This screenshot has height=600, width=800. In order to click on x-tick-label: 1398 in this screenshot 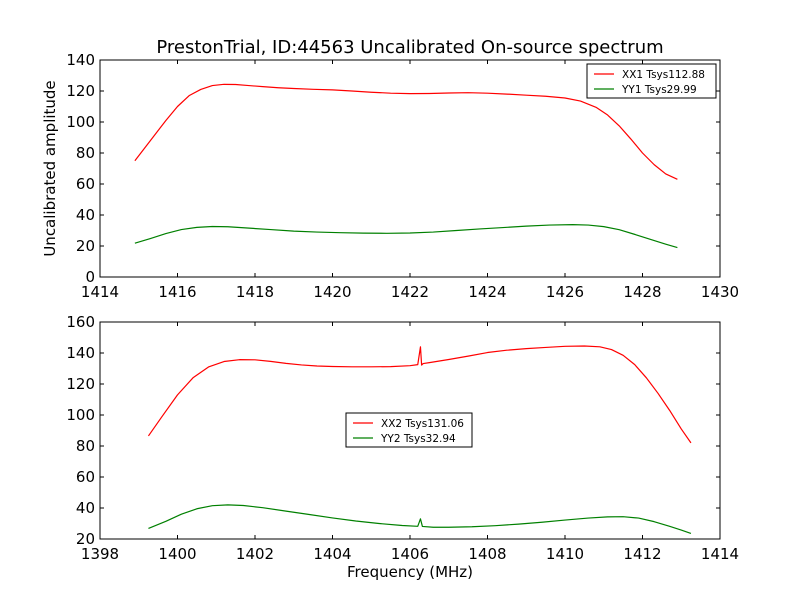, I will do `click(100, 554)`.